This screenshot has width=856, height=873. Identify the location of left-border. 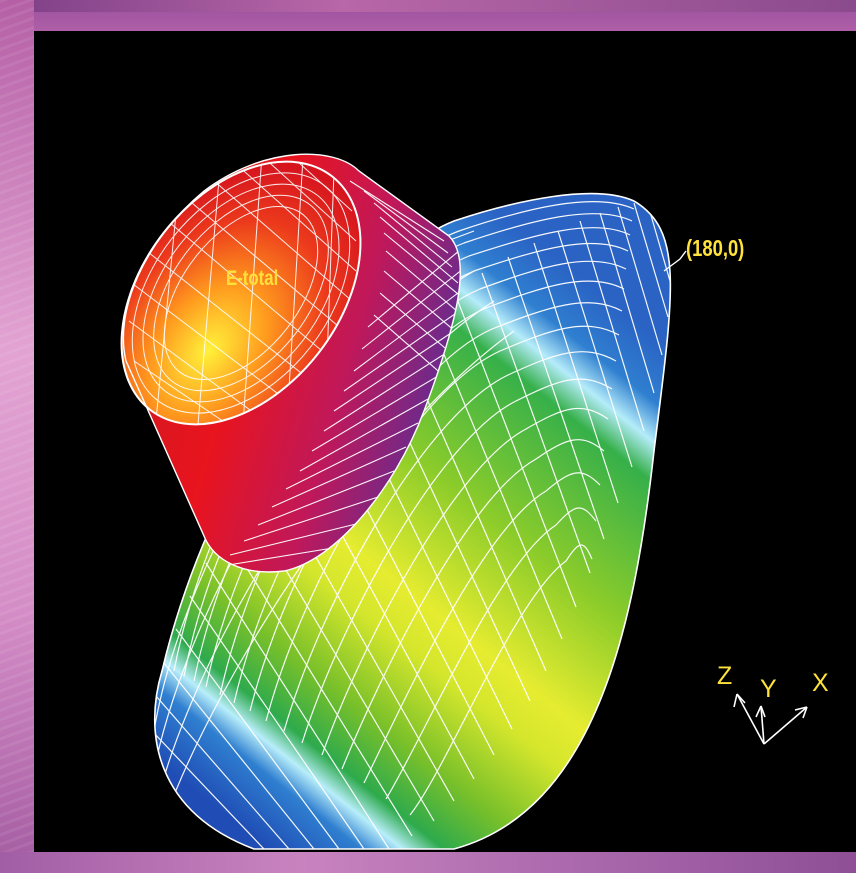
(17, 436).